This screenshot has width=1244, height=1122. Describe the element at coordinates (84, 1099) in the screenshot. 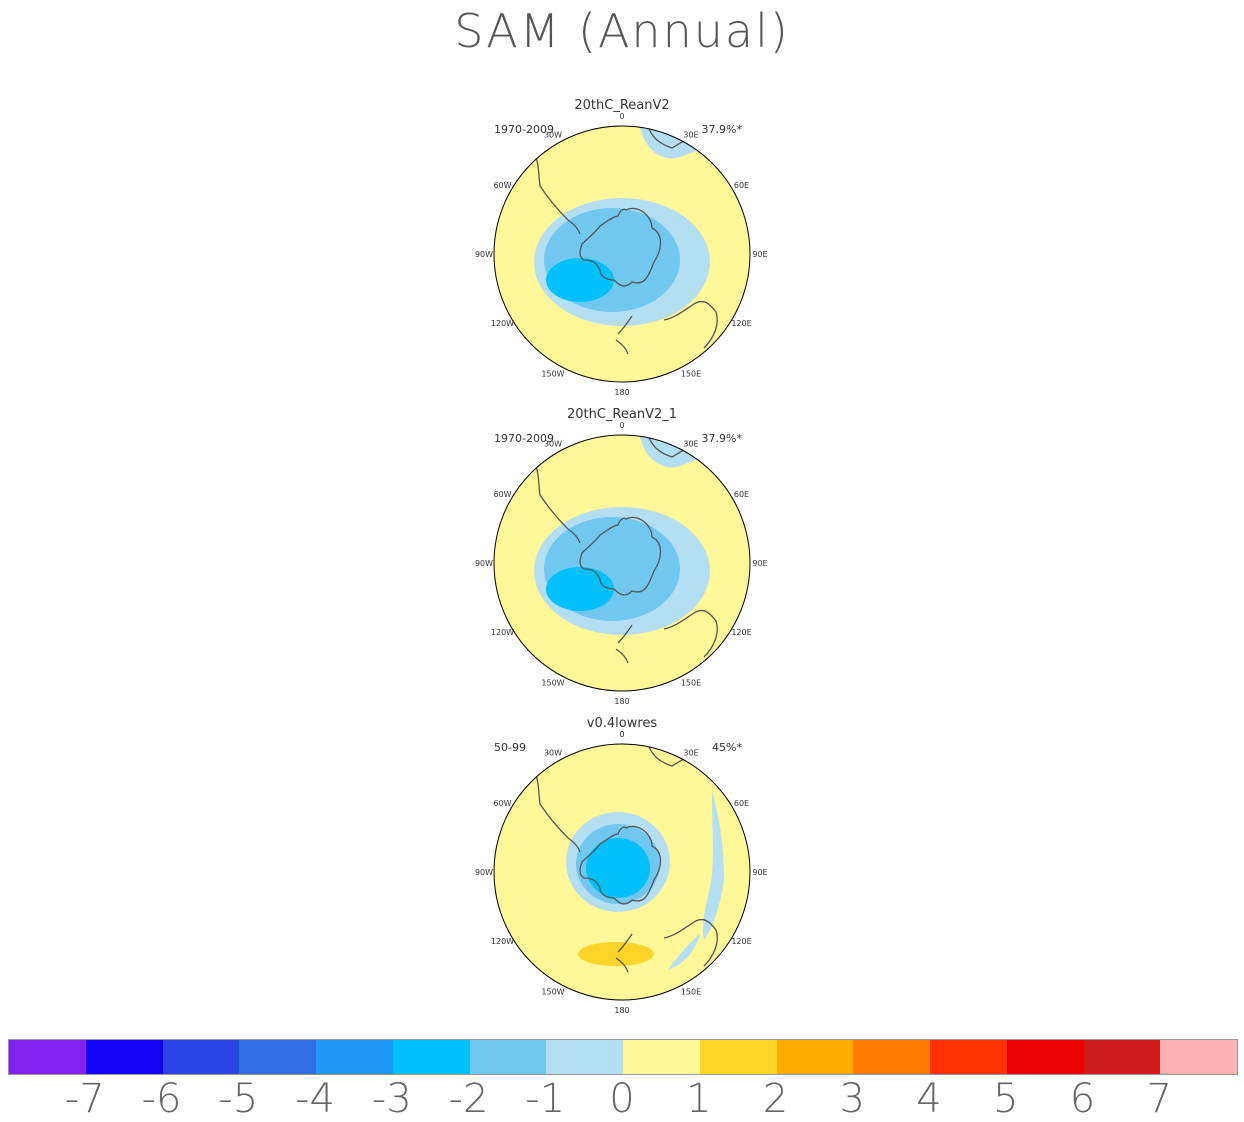

I see `colorbar-tick-label: -7` at that location.